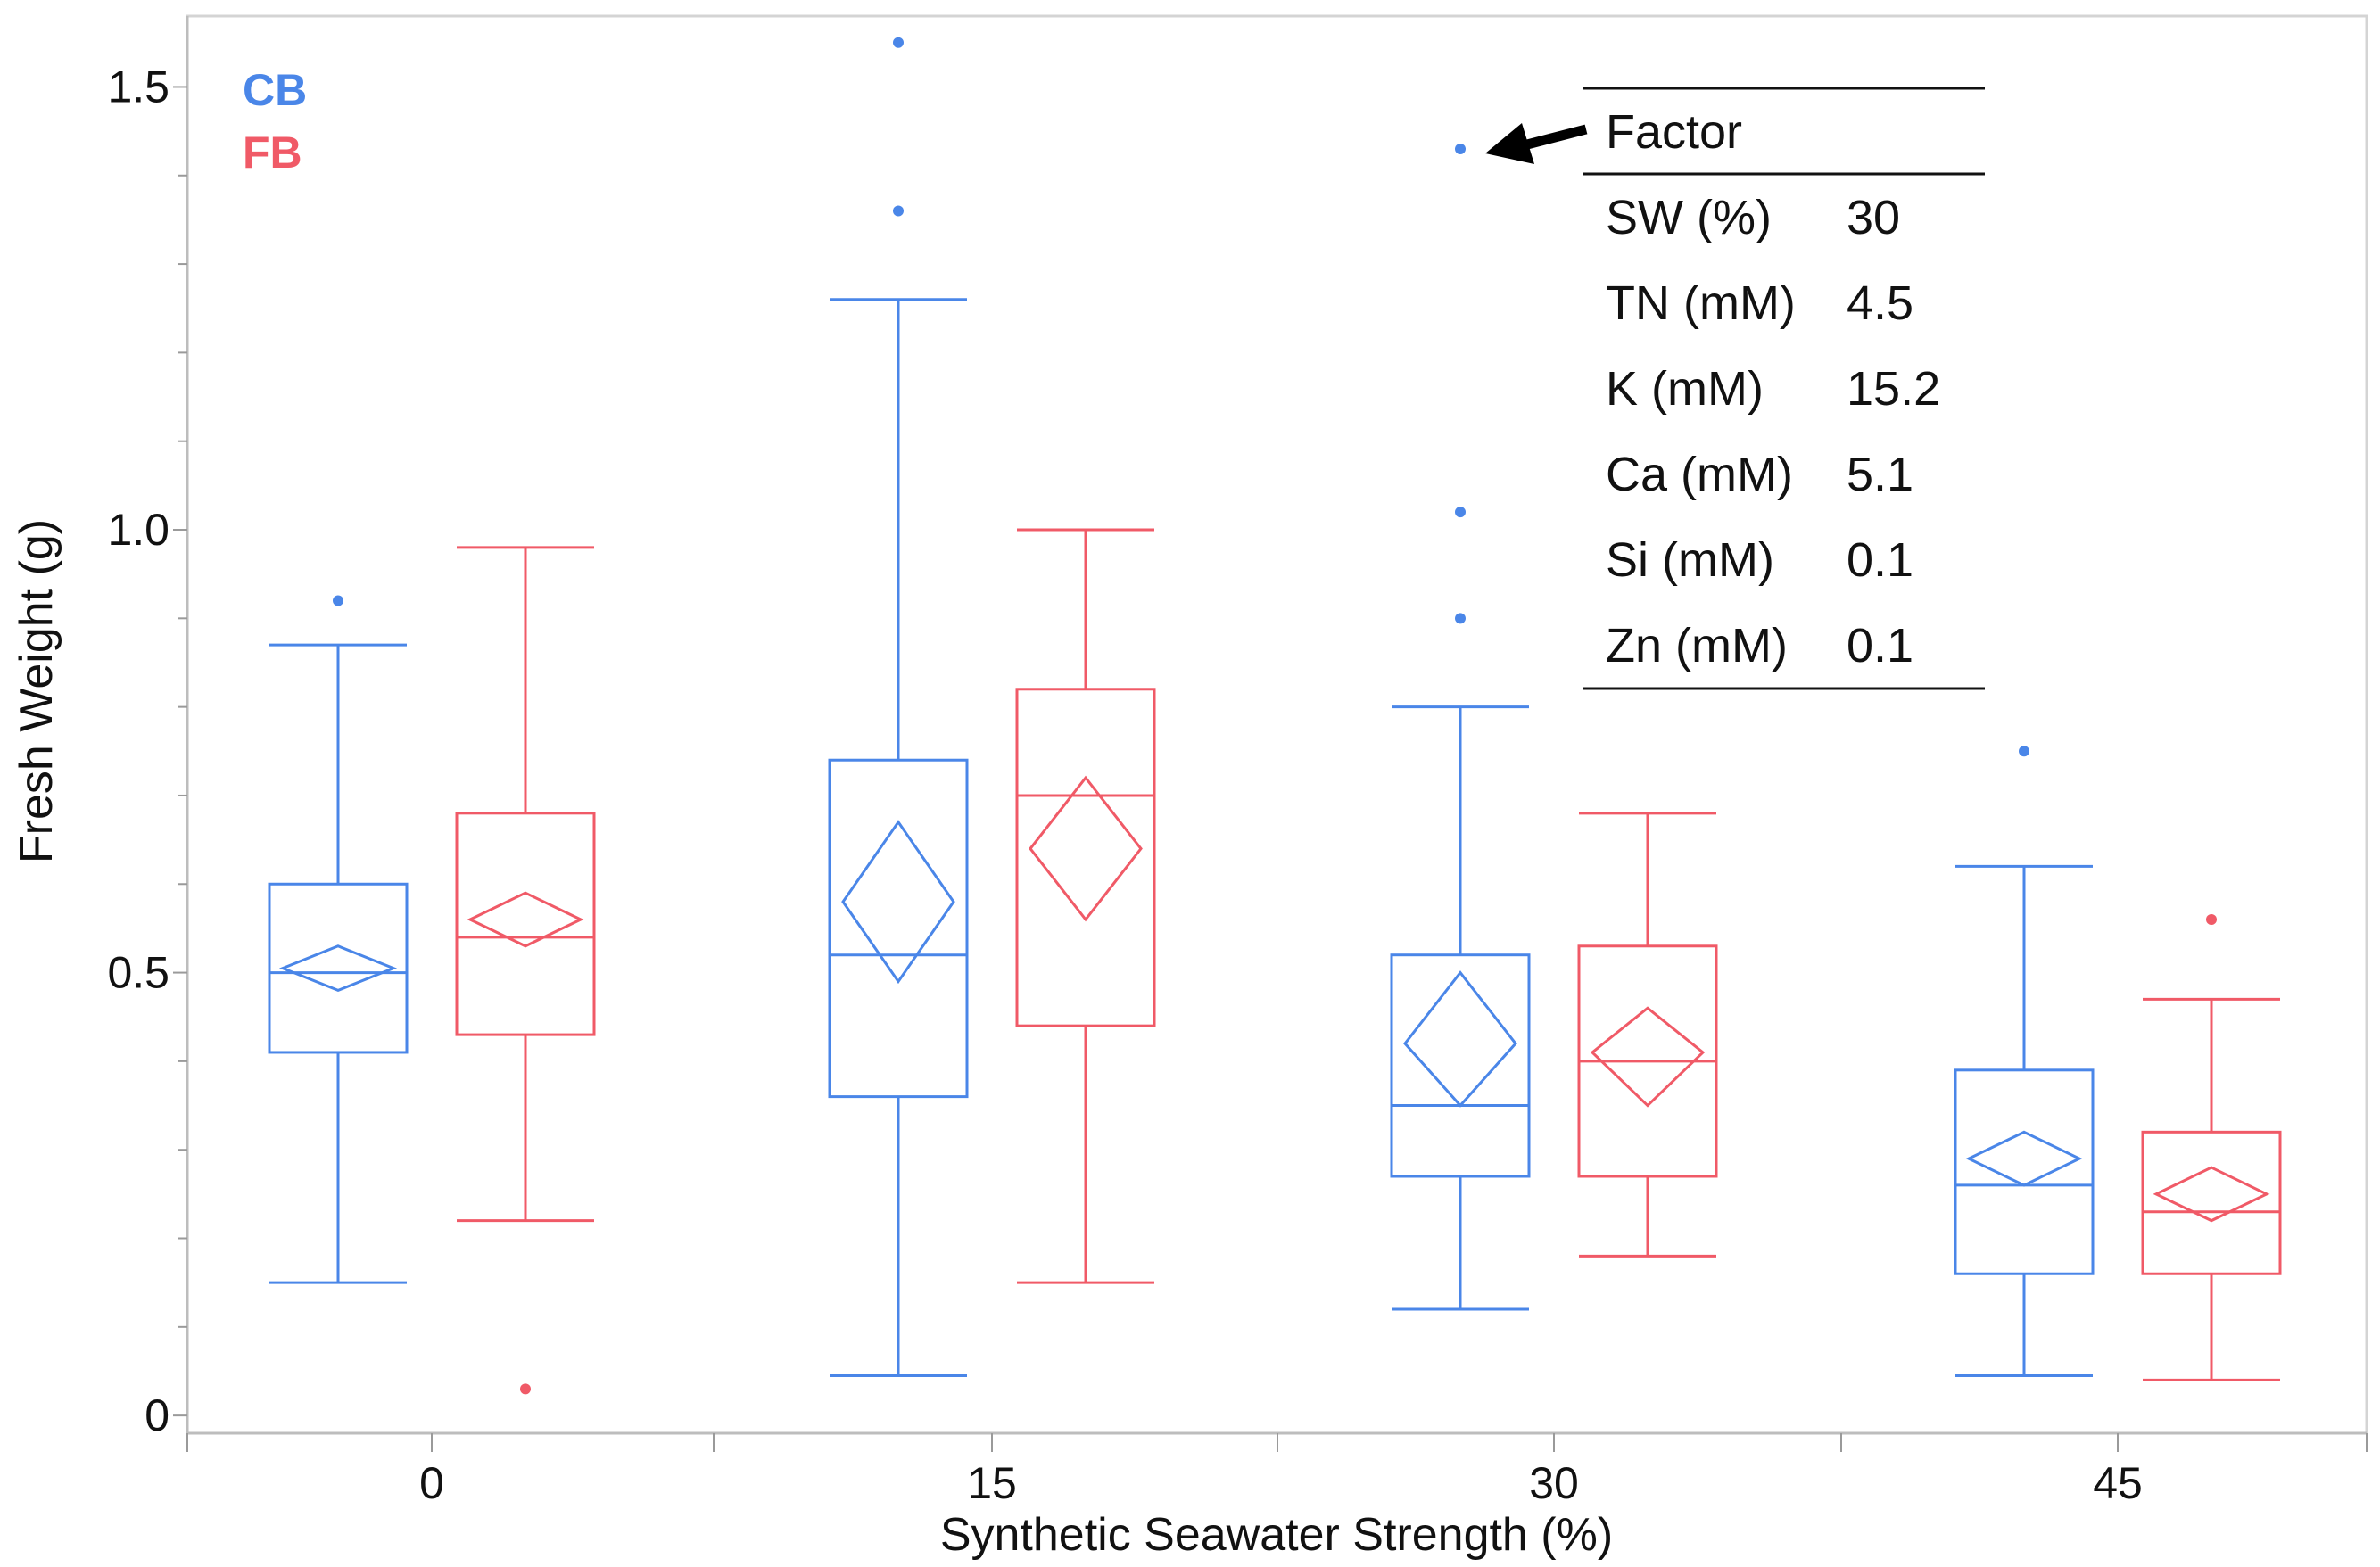 The height and width of the screenshot is (1567, 2380). I want to click on y-tick-label: 1.0, so click(138, 530).